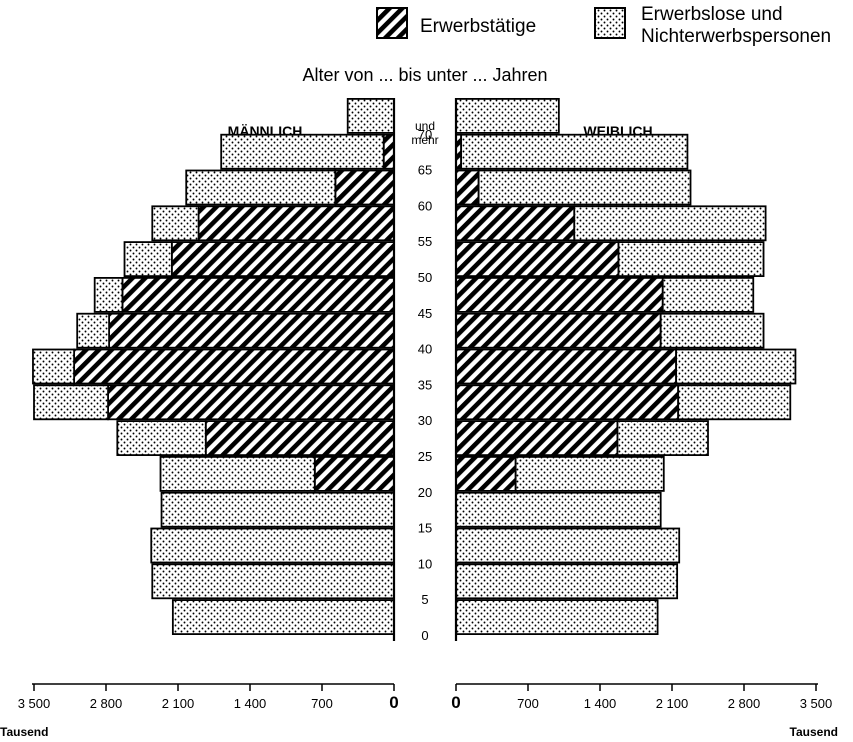 The width and height of the screenshot is (853, 742). Describe the element at coordinates (424, 599) in the screenshot. I see `age-label-5: 5` at that location.